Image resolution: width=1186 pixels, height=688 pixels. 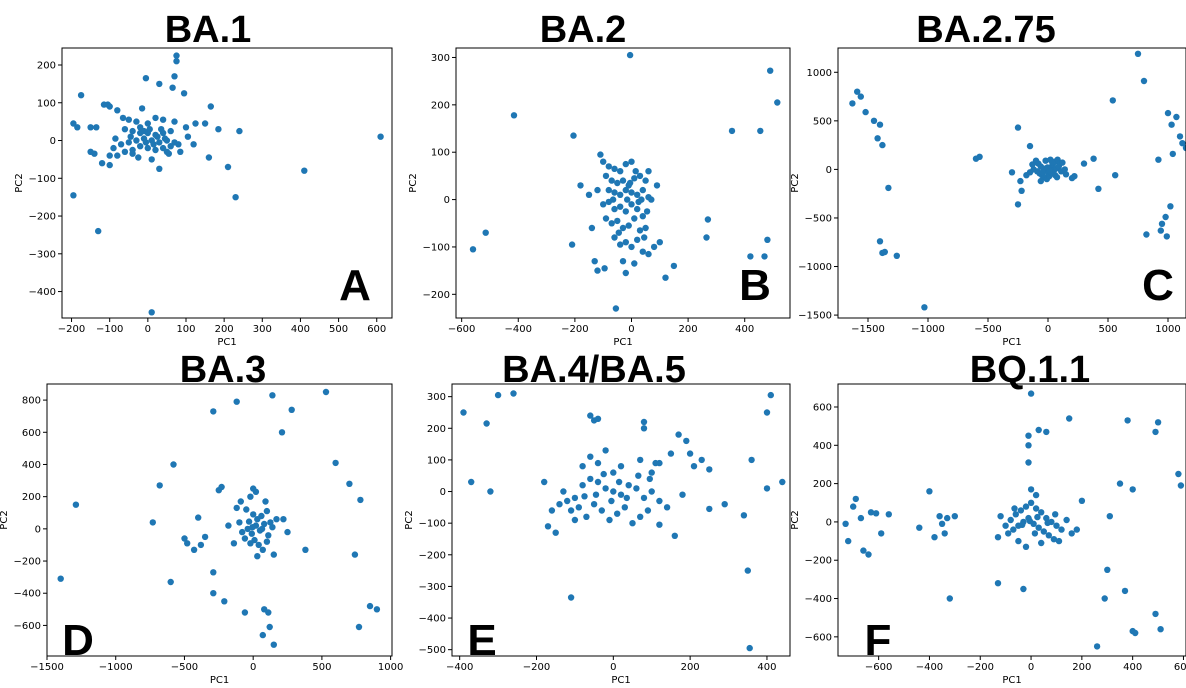 What do you see at coordinates (42, 254) in the screenshot?
I see `y-tick-label: −300` at bounding box center [42, 254].